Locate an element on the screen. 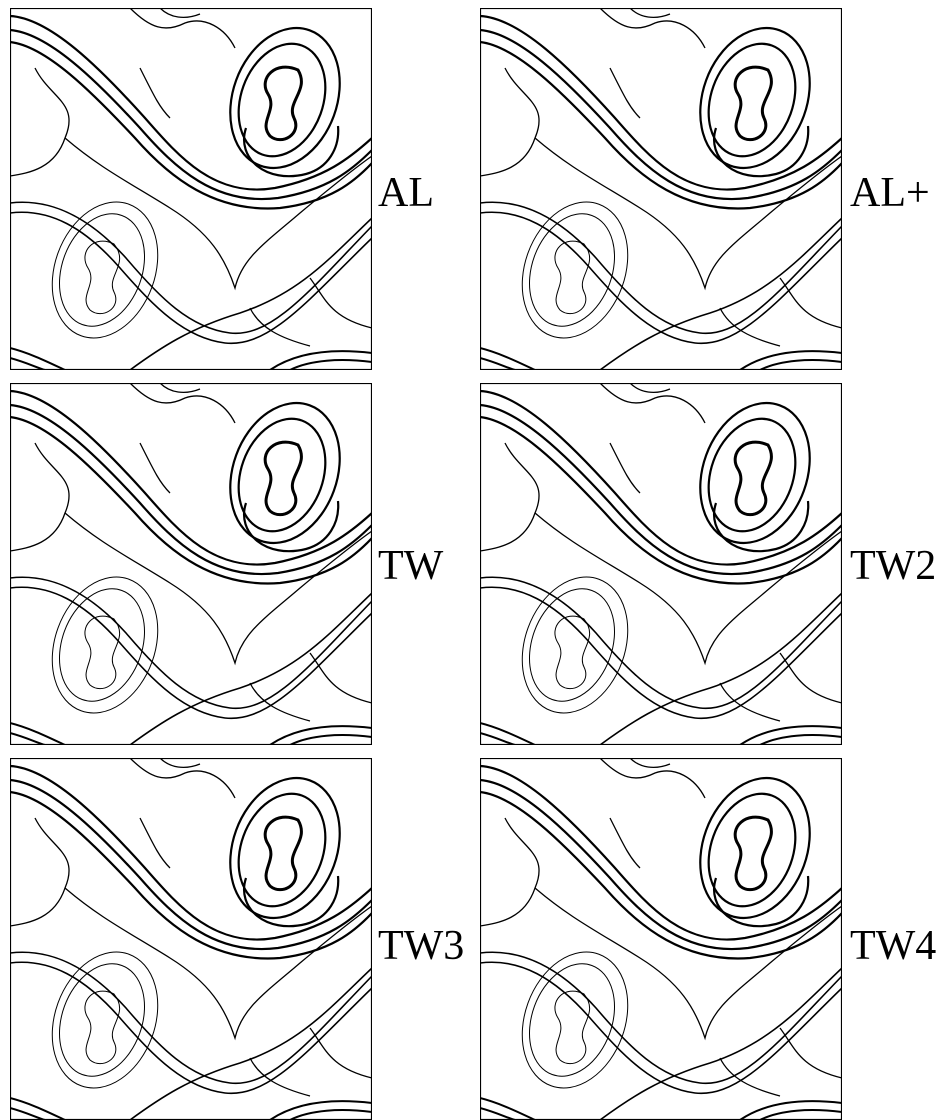  panel-label-tw4: TW4 is located at coordinates (893, 946).